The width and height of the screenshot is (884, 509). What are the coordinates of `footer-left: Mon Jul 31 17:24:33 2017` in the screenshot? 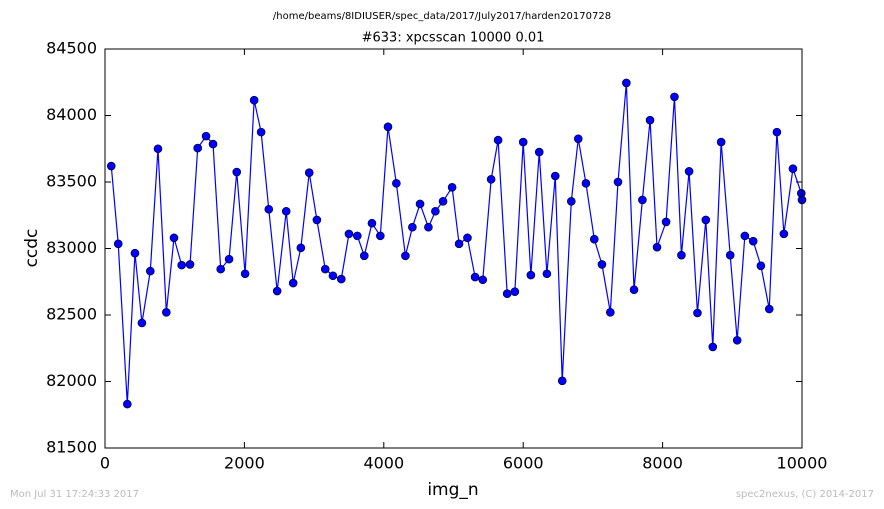 It's located at (74, 494).